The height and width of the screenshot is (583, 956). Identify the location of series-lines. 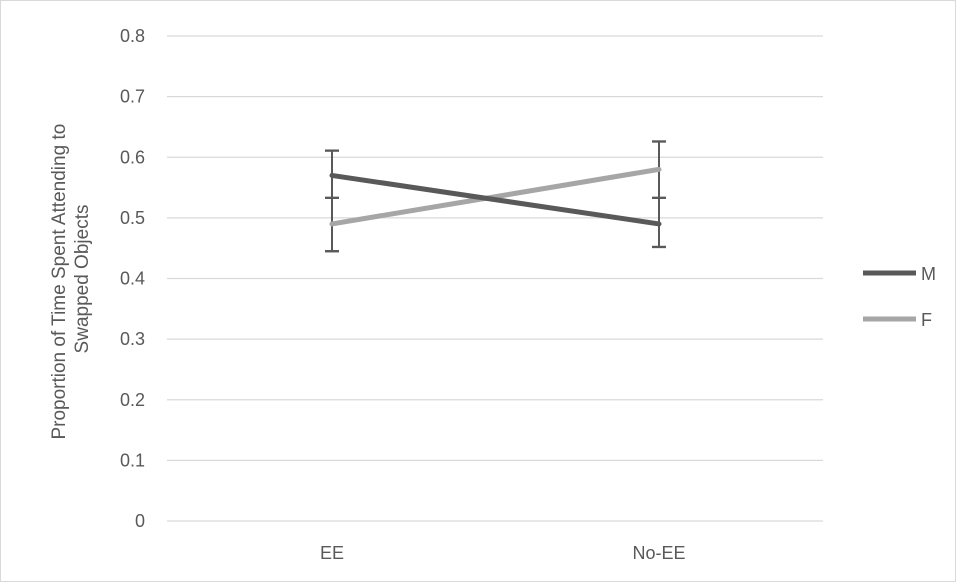
(495, 196).